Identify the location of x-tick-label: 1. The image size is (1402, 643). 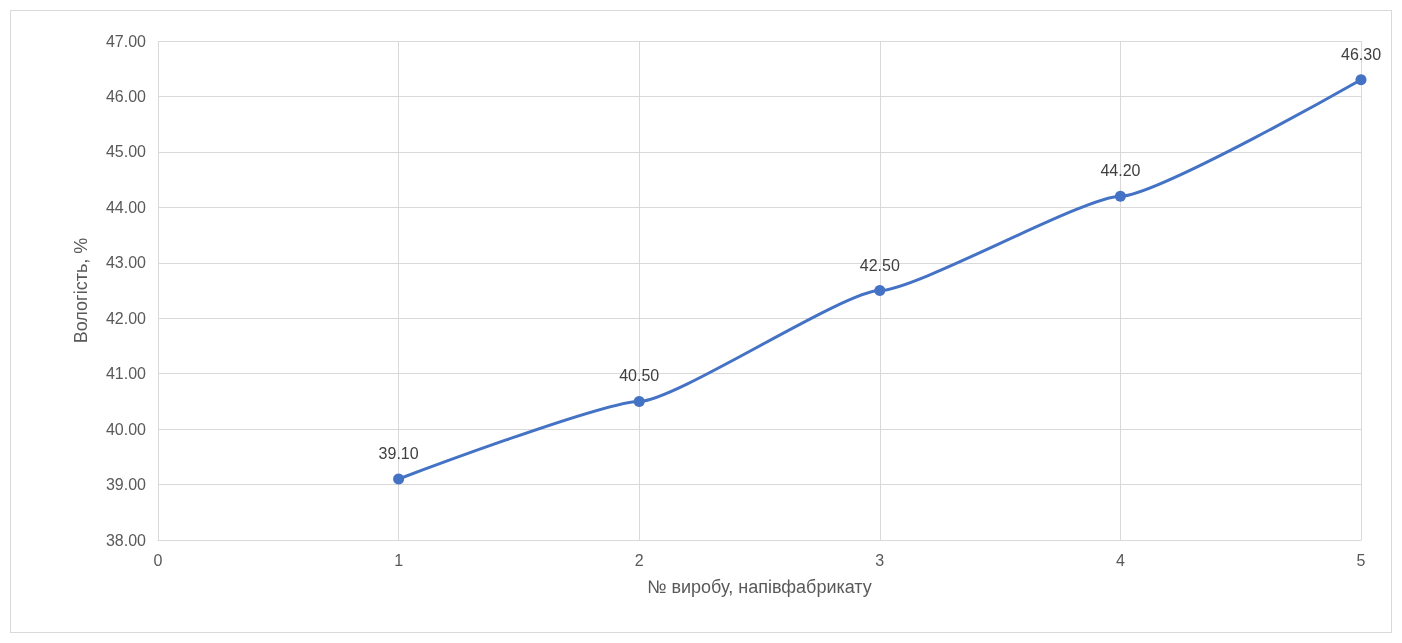
(399, 560).